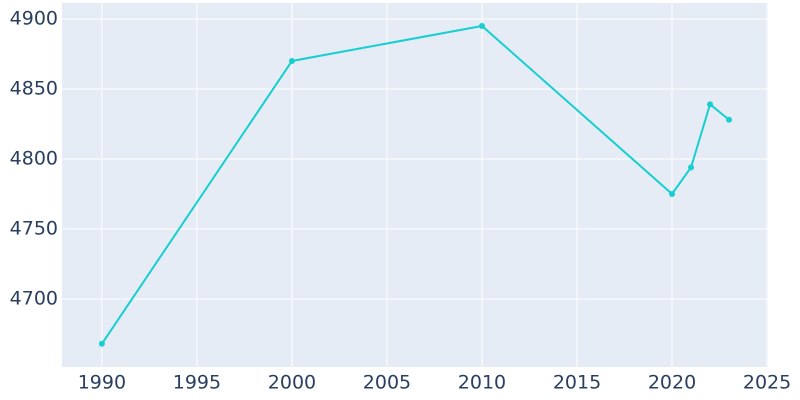  I want to click on y-tick-label: 4750, so click(34, 228).